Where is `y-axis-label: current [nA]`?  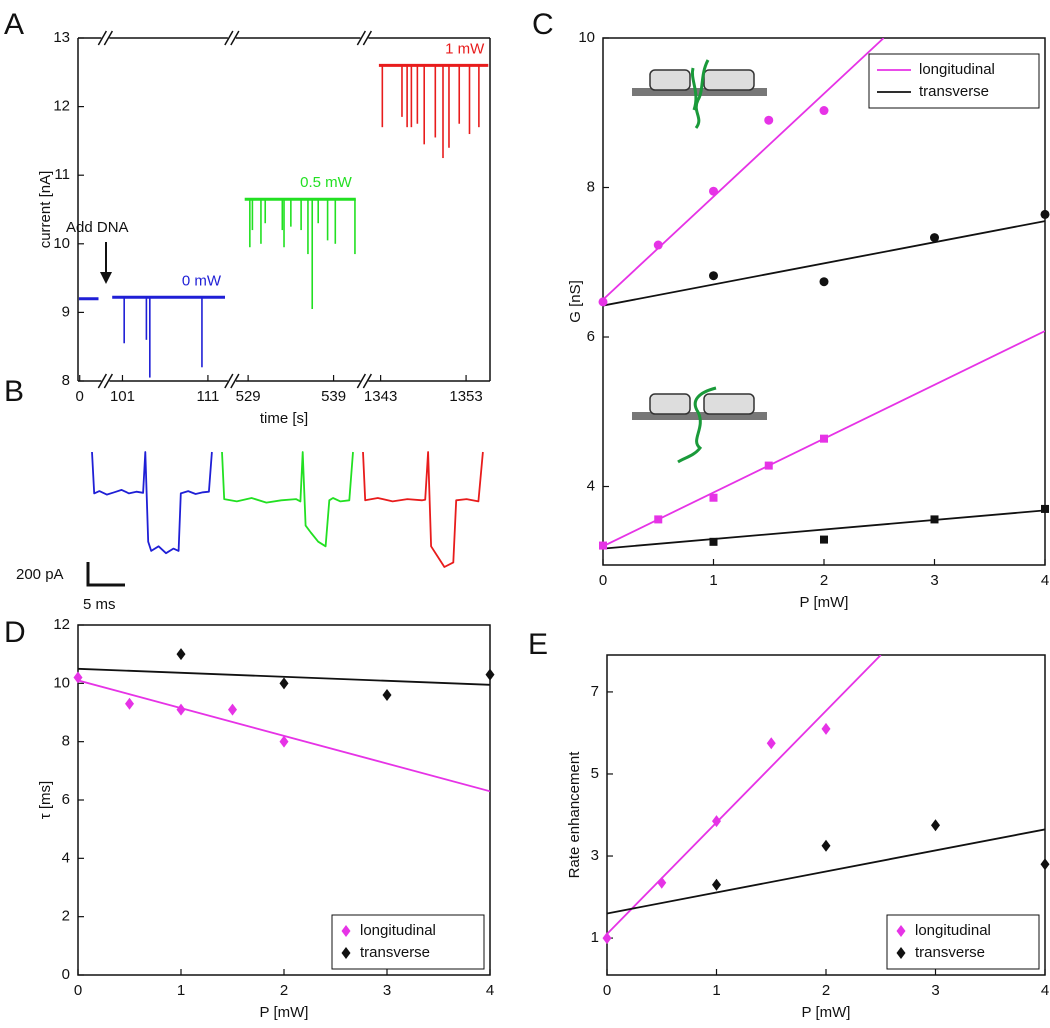 y-axis-label: current [nA] is located at coordinates (45, 210).